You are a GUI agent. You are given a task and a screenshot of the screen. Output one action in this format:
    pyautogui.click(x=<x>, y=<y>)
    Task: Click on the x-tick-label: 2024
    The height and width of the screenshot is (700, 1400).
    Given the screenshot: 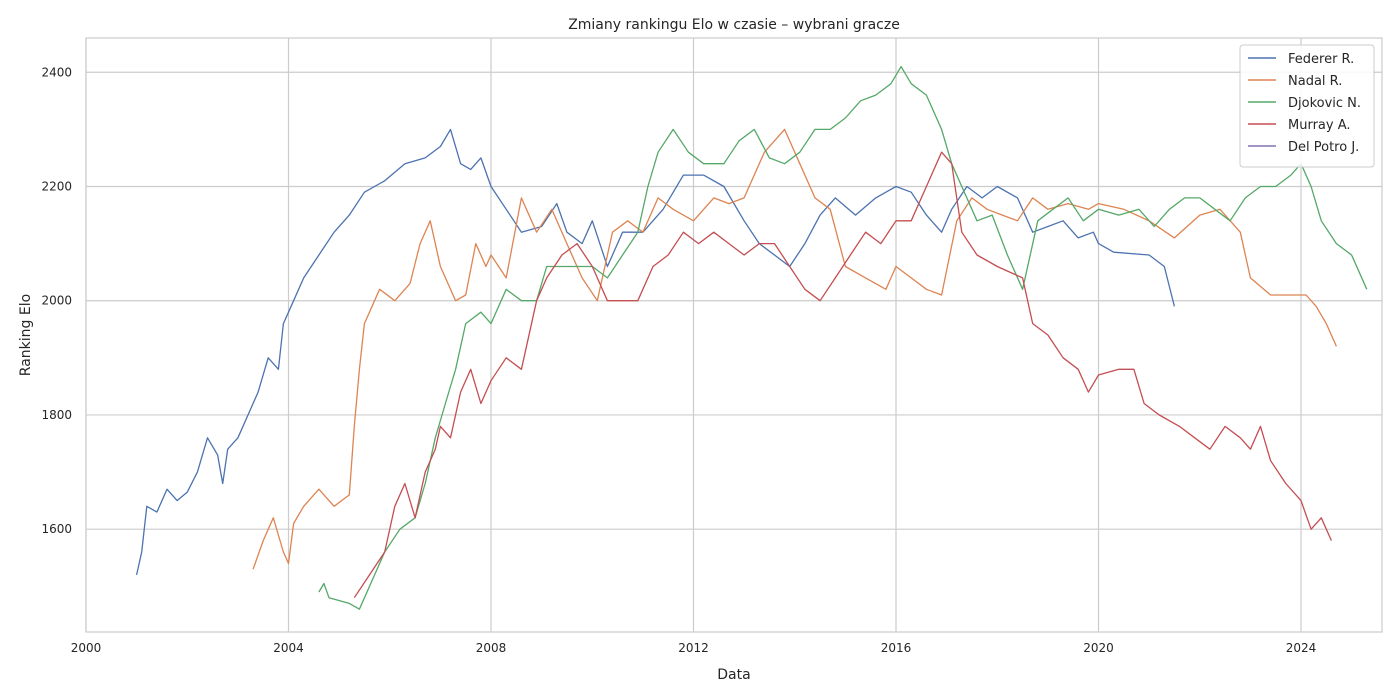 What is the action you would take?
    pyautogui.click(x=1301, y=648)
    